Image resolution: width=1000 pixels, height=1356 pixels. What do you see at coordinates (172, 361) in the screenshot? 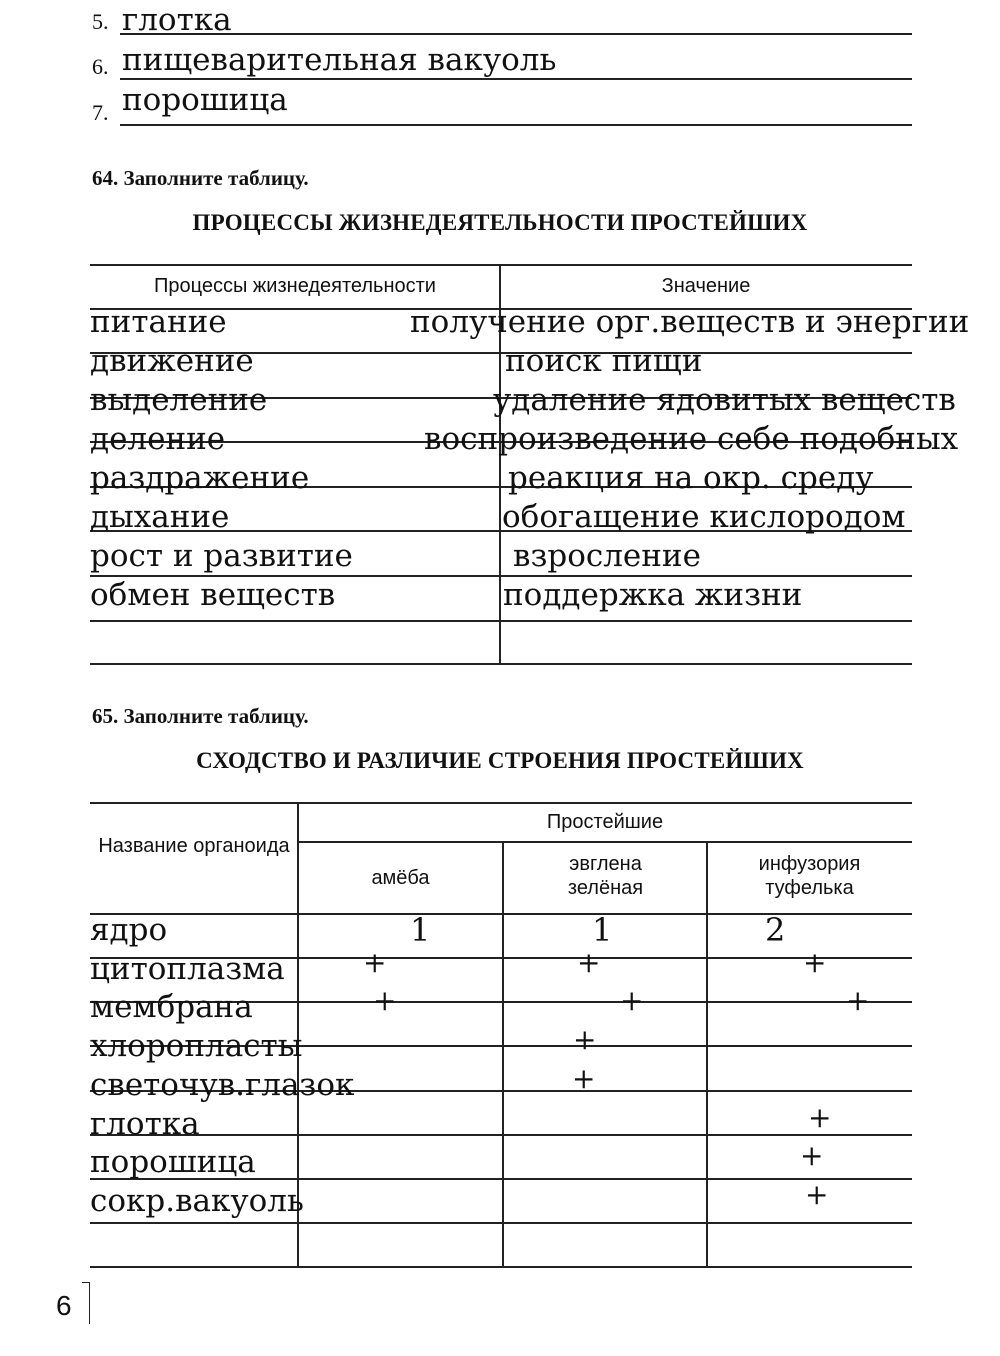
I see `process-cell: движение` at bounding box center [172, 361].